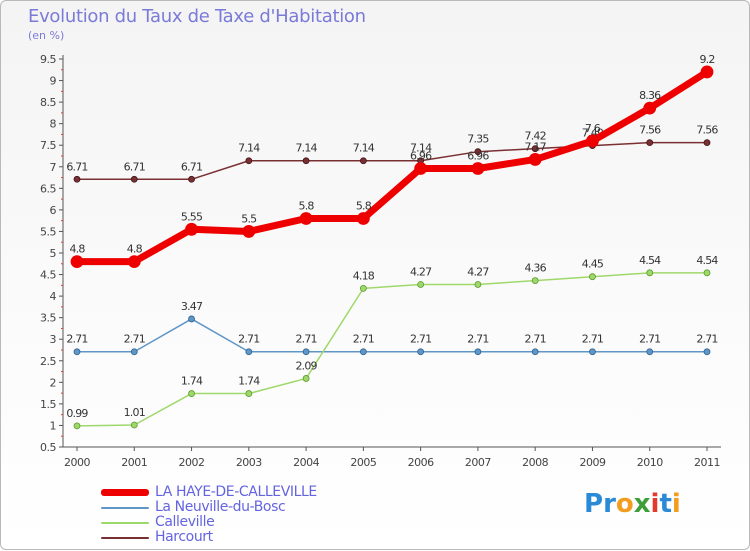 Image resolution: width=750 pixels, height=551 pixels. I want to click on y-tick-label: 1, so click(53, 425).